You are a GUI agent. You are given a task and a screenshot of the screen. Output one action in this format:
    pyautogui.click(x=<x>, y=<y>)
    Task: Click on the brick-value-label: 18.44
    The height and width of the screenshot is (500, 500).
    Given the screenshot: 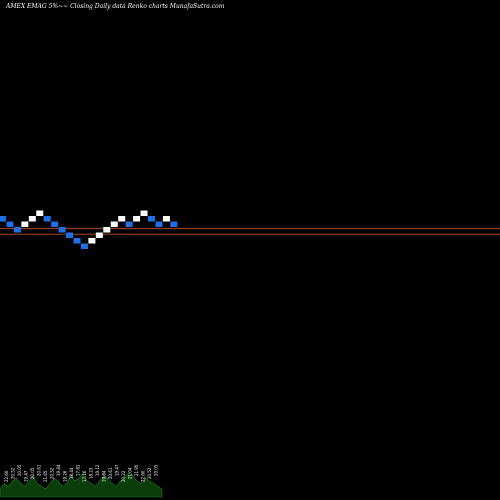 What is the action you would take?
    pyautogui.click(x=71, y=473)
    